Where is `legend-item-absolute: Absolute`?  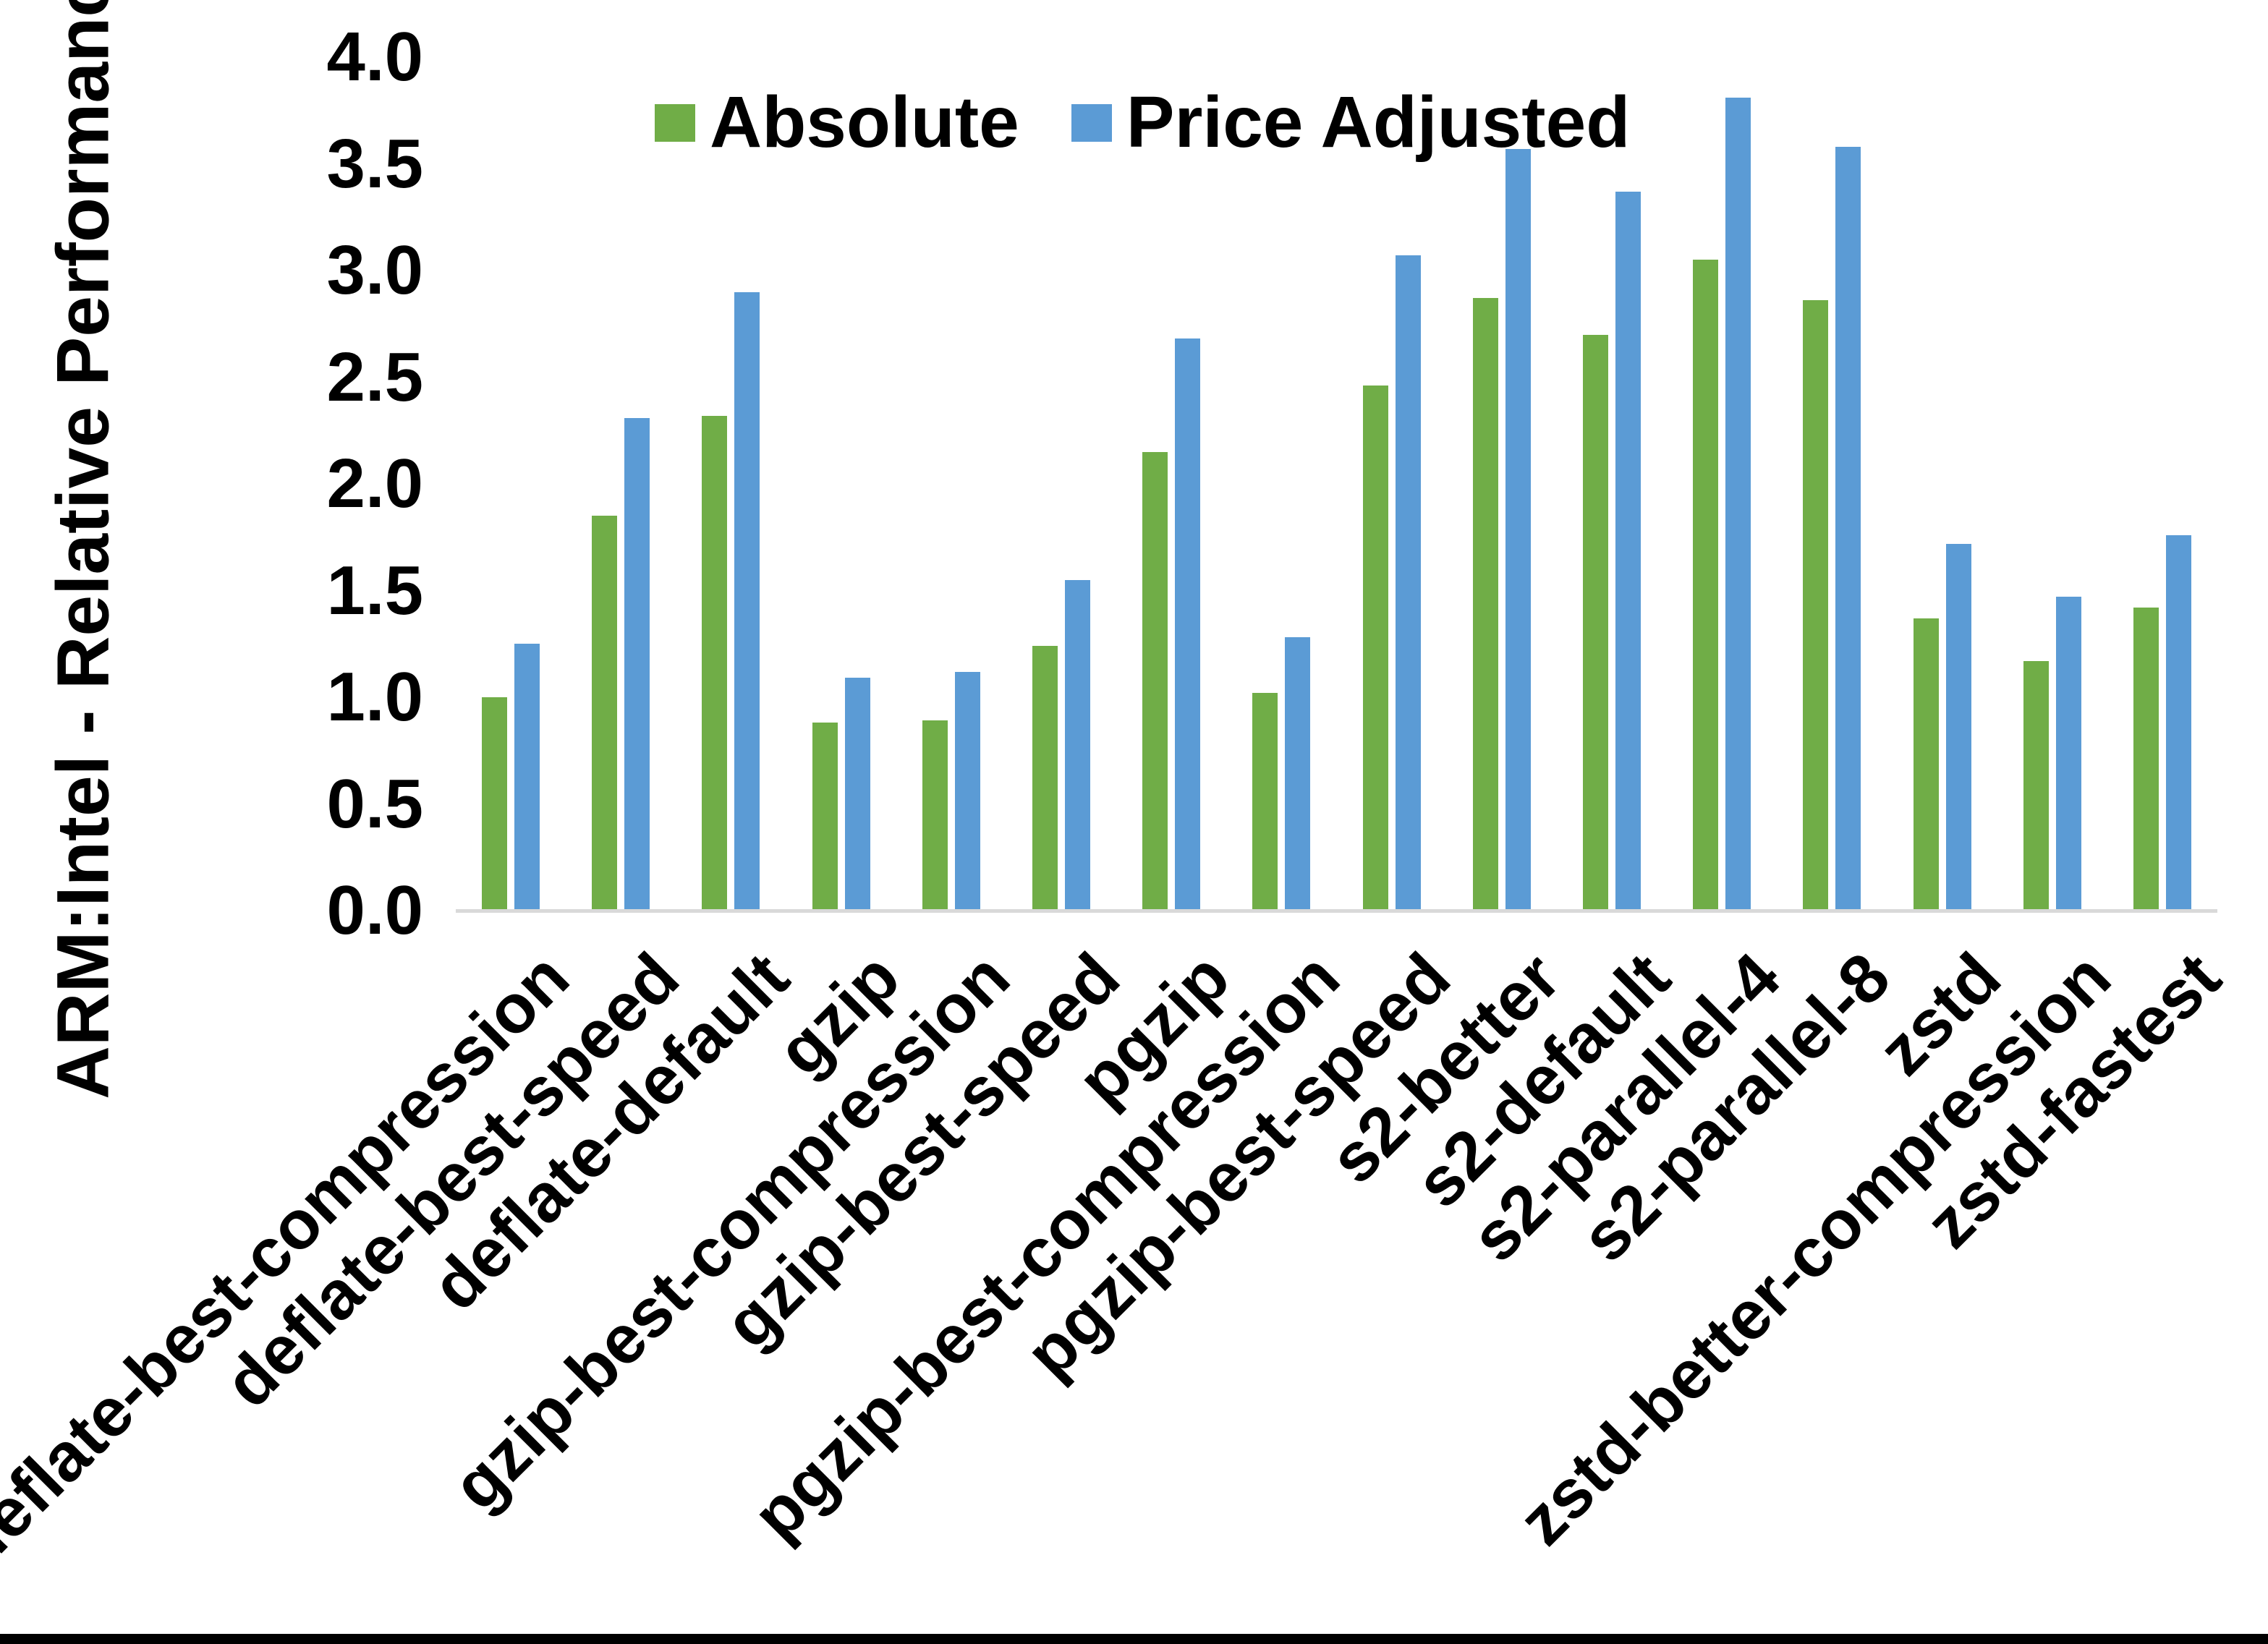 legend-item-absolute: Absolute is located at coordinates (837, 122).